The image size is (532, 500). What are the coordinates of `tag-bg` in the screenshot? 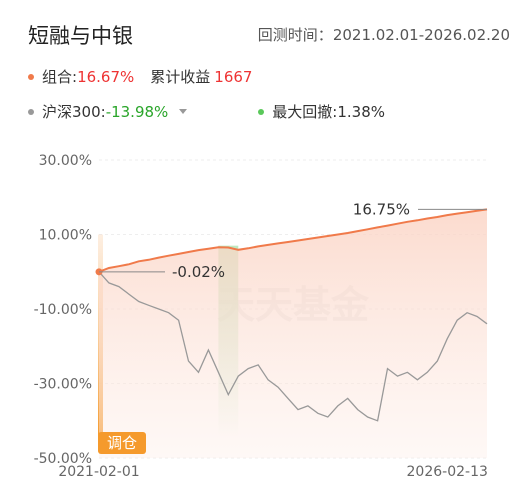 It's located at (122, 443).